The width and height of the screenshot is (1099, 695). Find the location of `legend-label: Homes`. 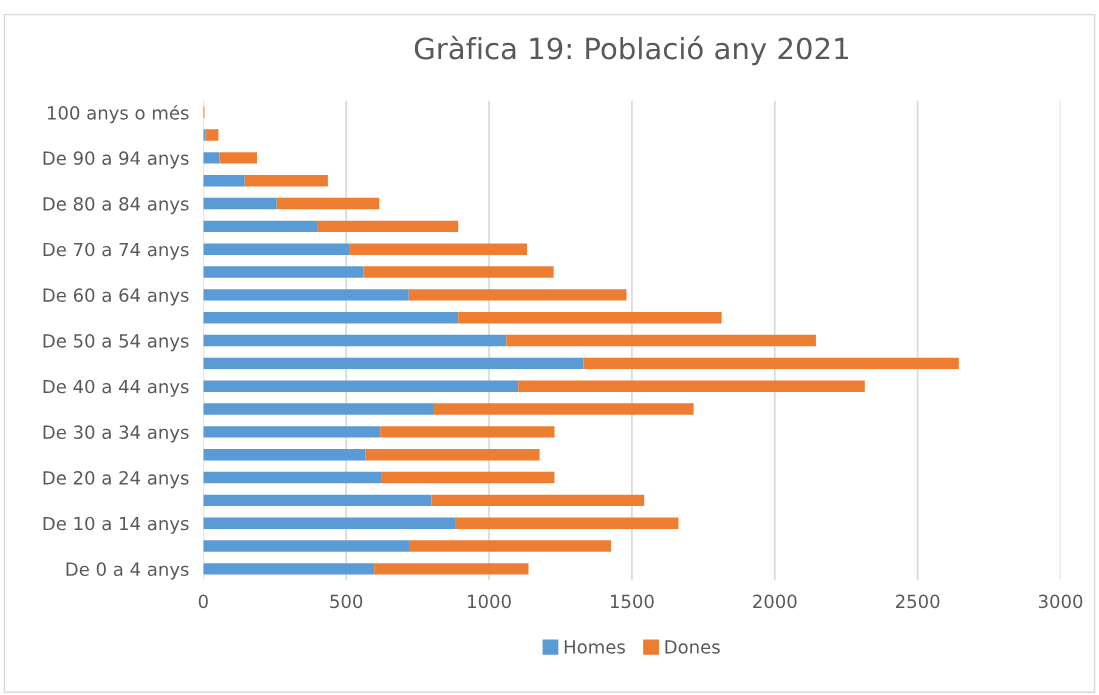

legend-label: Homes is located at coordinates (594, 647).